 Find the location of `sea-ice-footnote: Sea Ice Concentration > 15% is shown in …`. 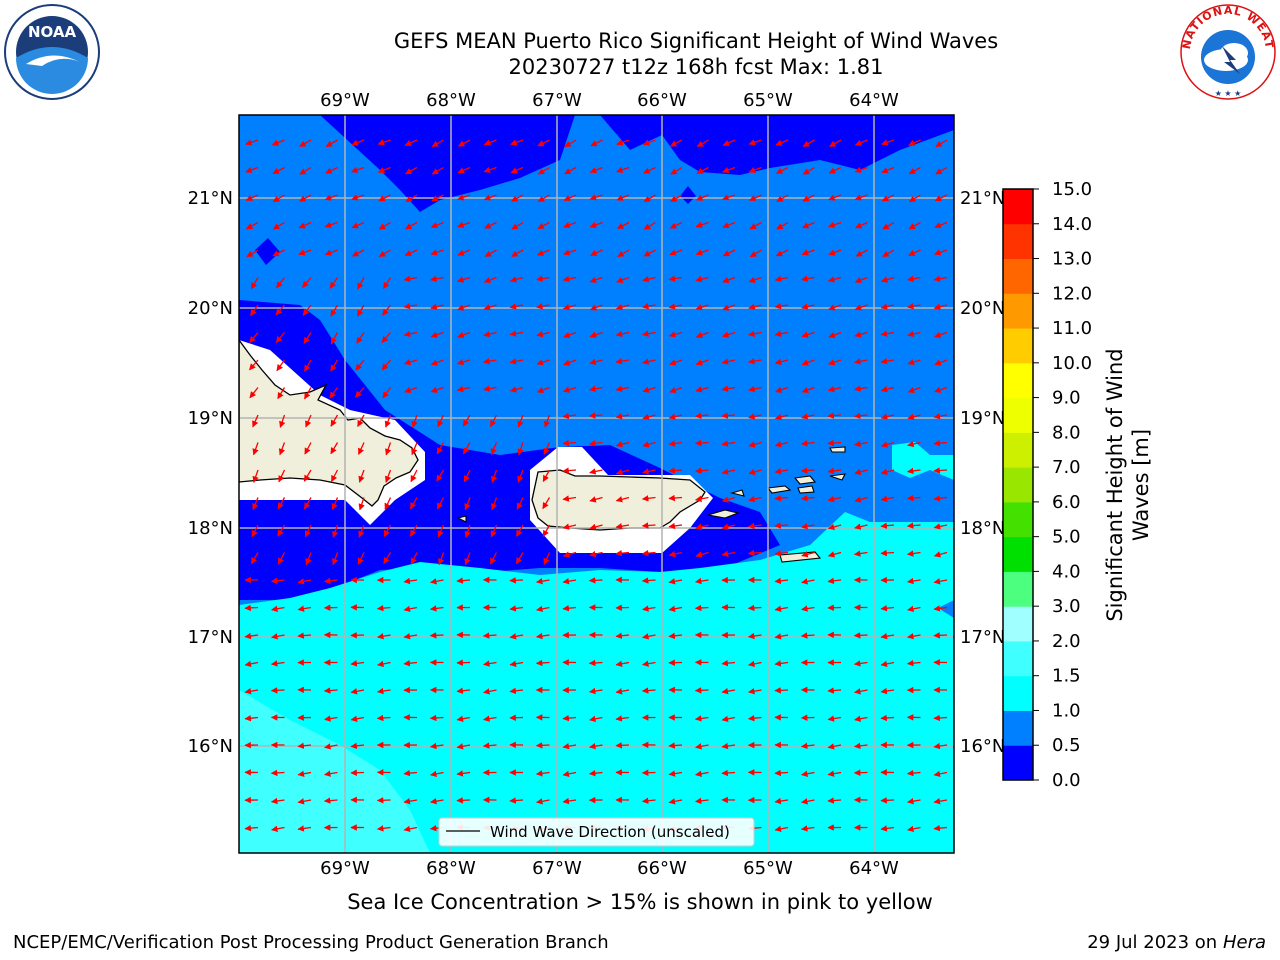

sea-ice-footnote: Sea Ice Concentration > 15% is shown in … is located at coordinates (640, 902).